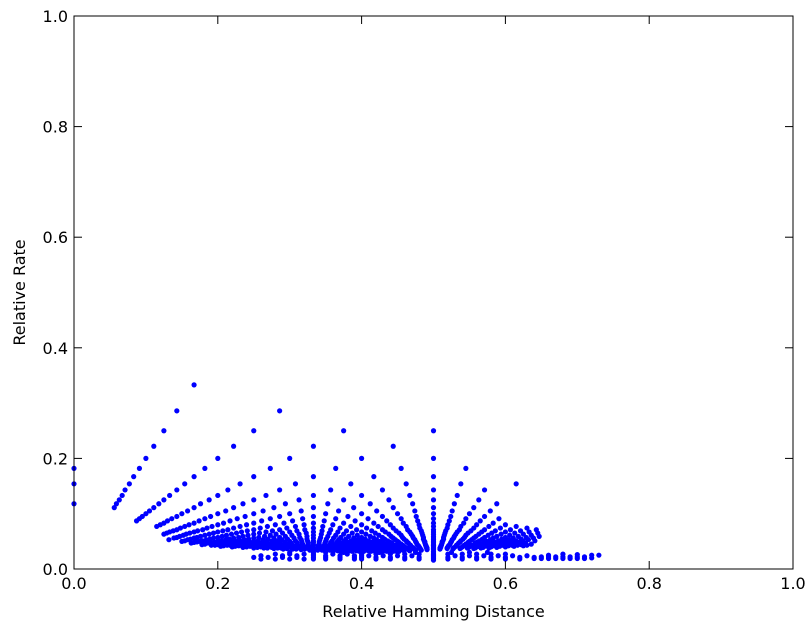 The height and width of the screenshot is (629, 808). Describe the element at coordinates (361, 583) in the screenshot. I see `x-tick-label: 0.4` at that location.